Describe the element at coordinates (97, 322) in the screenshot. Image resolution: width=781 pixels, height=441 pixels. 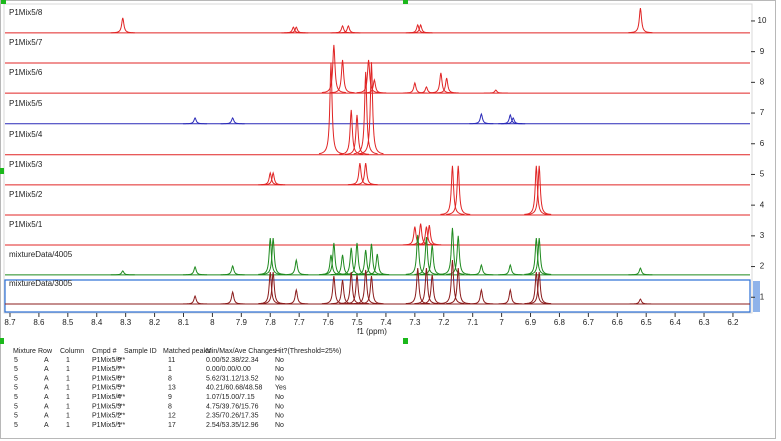
I see `x-tick-label: 8.4` at that location.